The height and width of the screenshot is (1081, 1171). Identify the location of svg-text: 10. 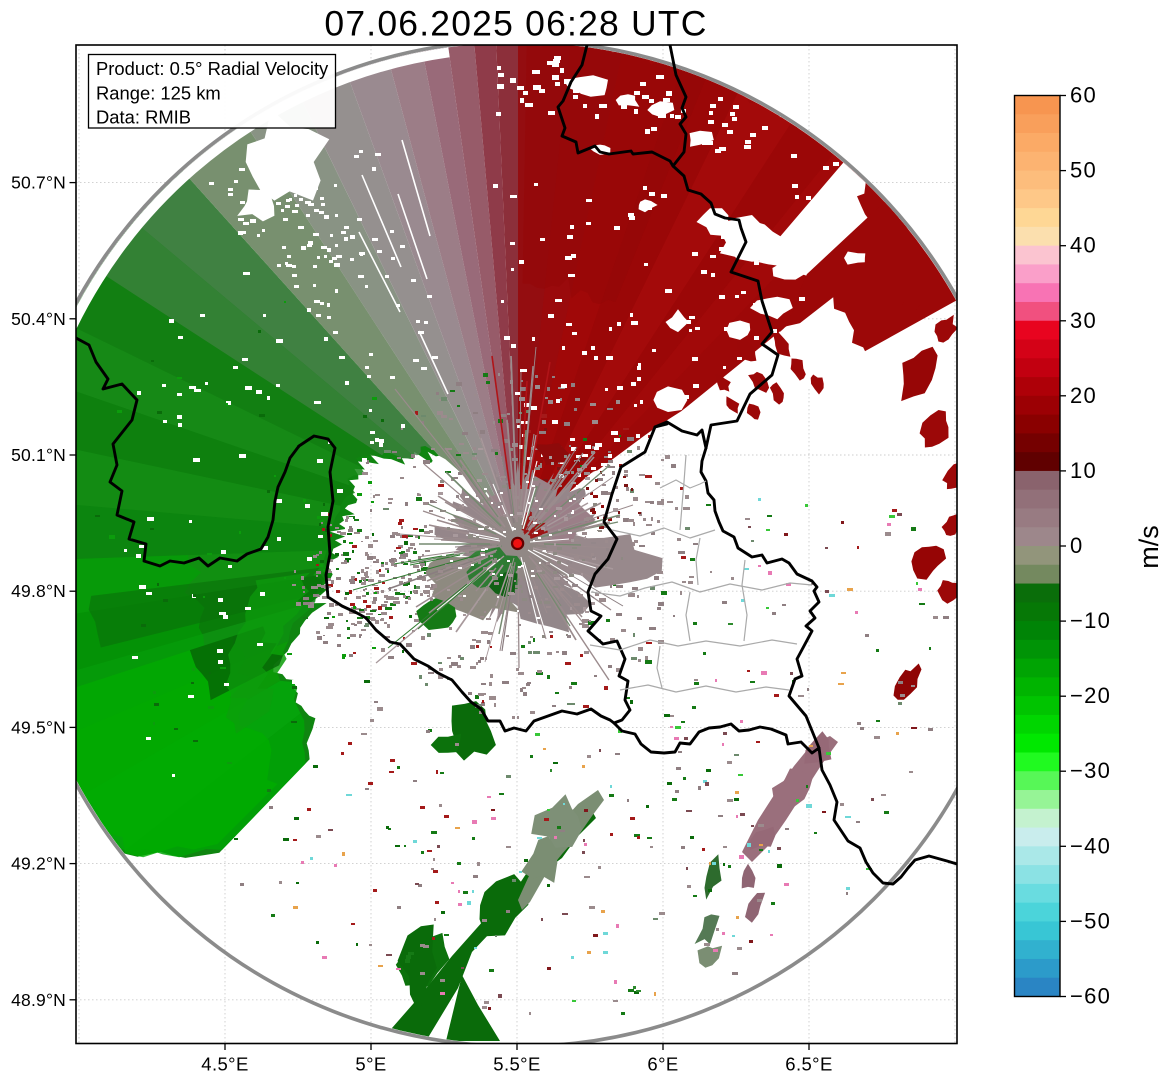
(1083, 470).